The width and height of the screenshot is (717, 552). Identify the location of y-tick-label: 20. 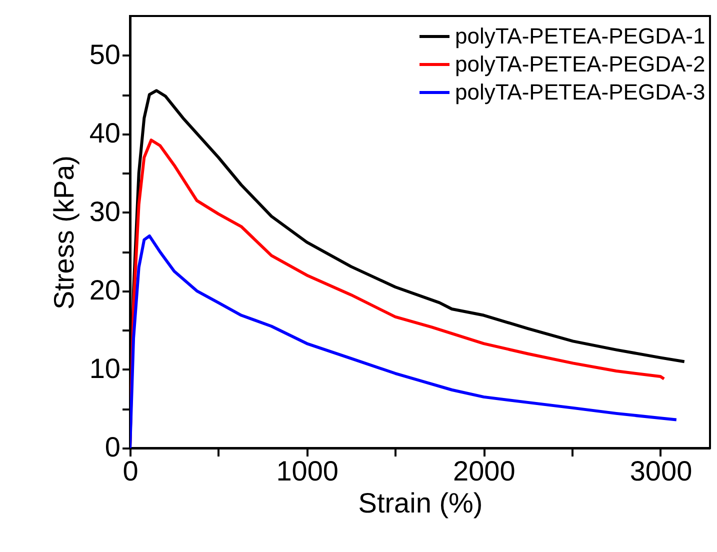
(104, 290).